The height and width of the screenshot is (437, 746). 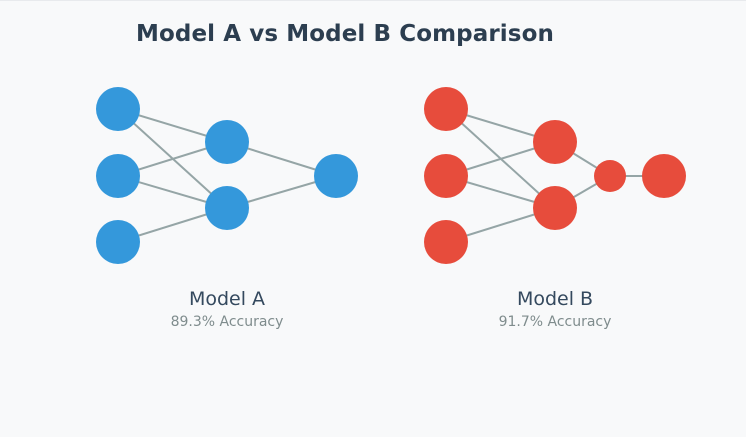 I want to click on bottleneck-node, so click(x=610, y=176).